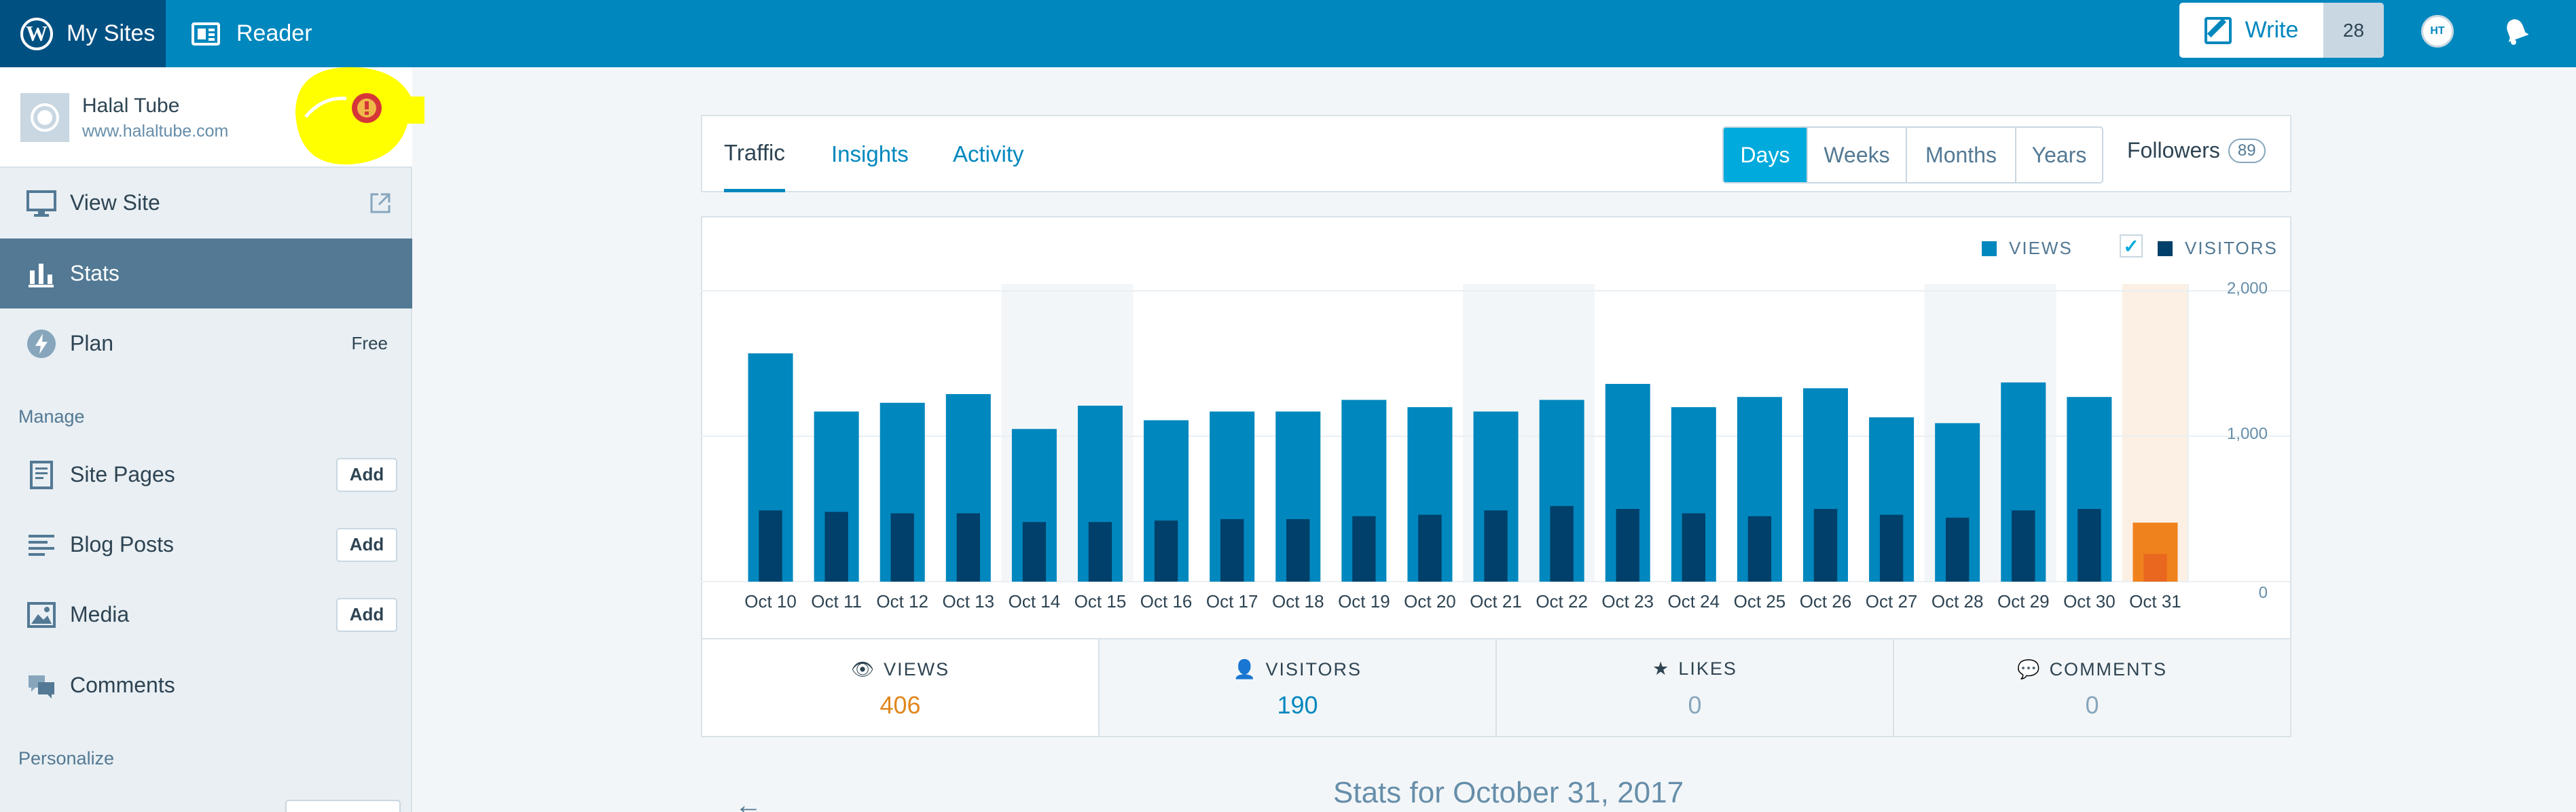 Image resolution: width=2576 pixels, height=812 pixels. Describe the element at coordinates (206, 545) in the screenshot. I see `sidebar-item-blog-posts: Blog Posts Add` at that location.